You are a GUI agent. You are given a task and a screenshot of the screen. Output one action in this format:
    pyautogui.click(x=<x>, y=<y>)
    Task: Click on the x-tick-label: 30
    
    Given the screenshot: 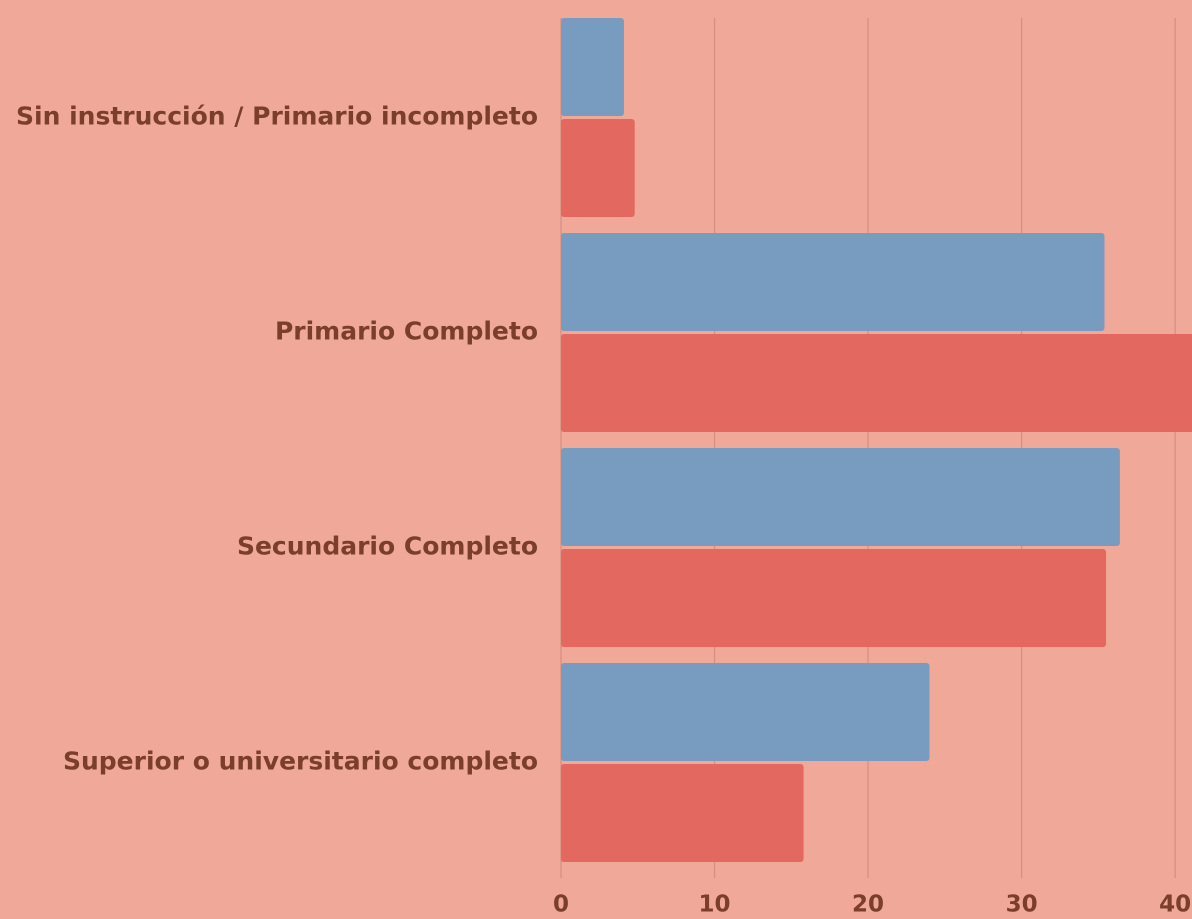 What is the action you would take?
    pyautogui.click(x=1022, y=905)
    